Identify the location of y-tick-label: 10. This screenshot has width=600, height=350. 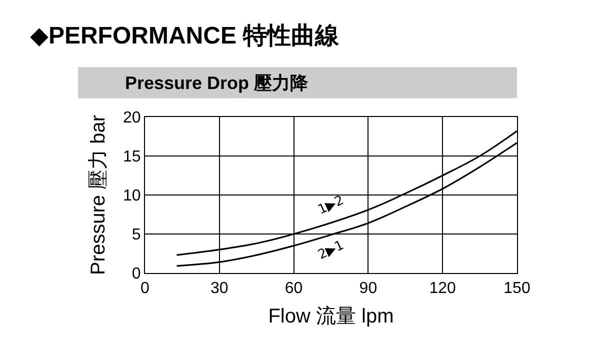
(132, 196).